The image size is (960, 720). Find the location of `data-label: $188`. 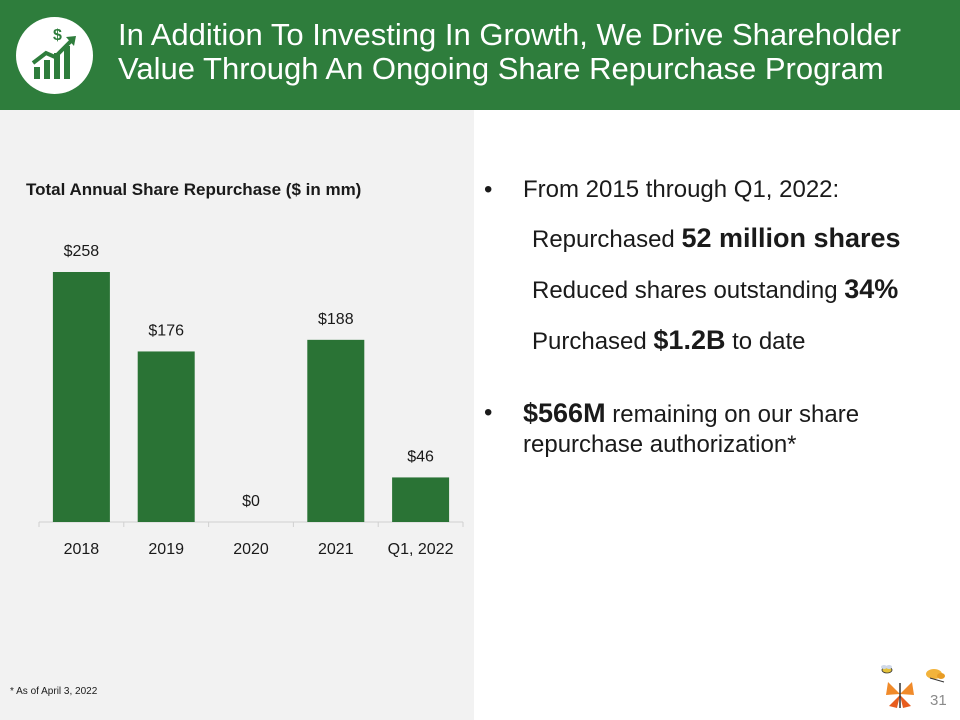

data-label: $188 is located at coordinates (336, 319).